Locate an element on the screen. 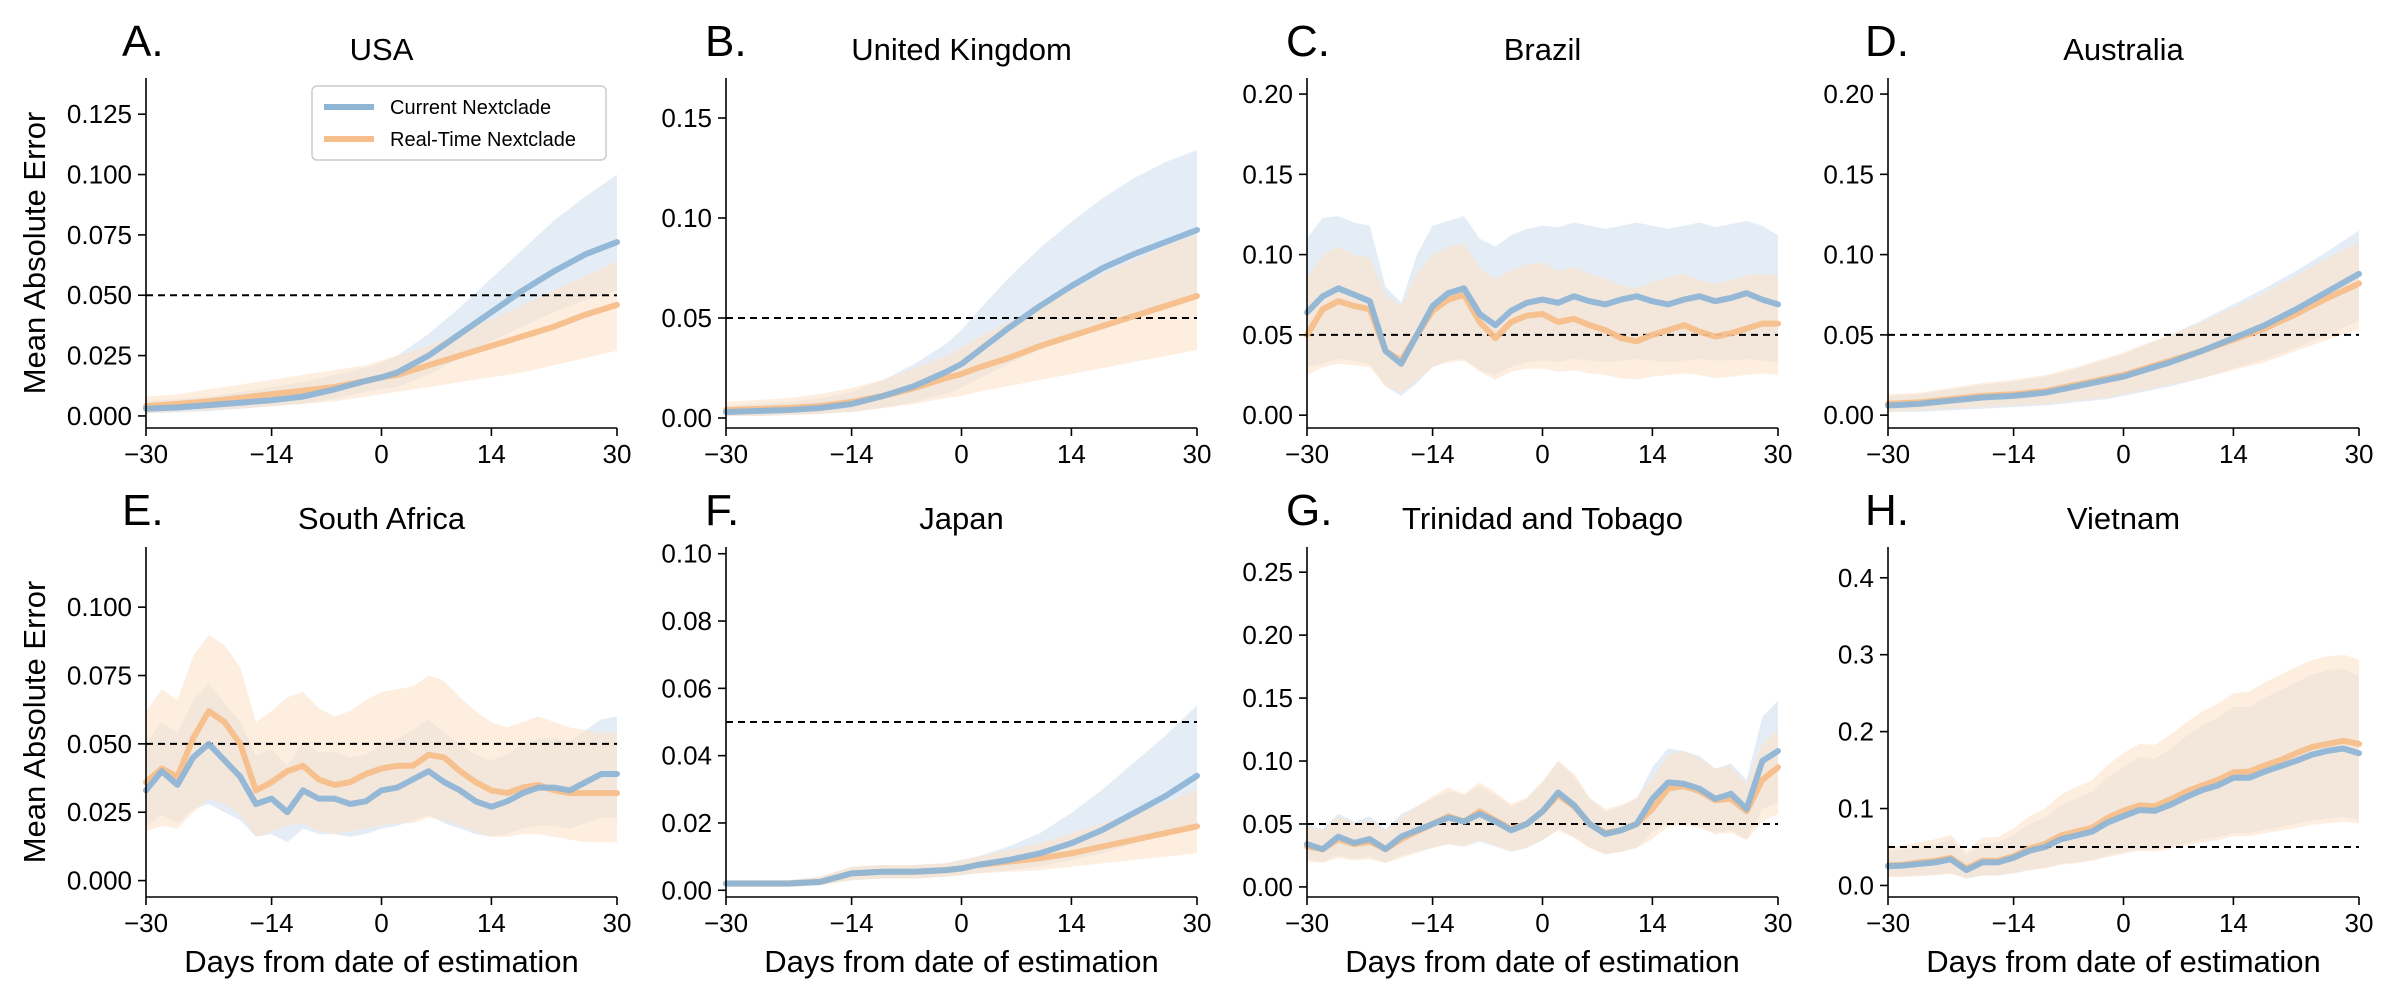 This screenshot has height=1000, width=2400. panel-letter: A. is located at coordinates (143, 41).